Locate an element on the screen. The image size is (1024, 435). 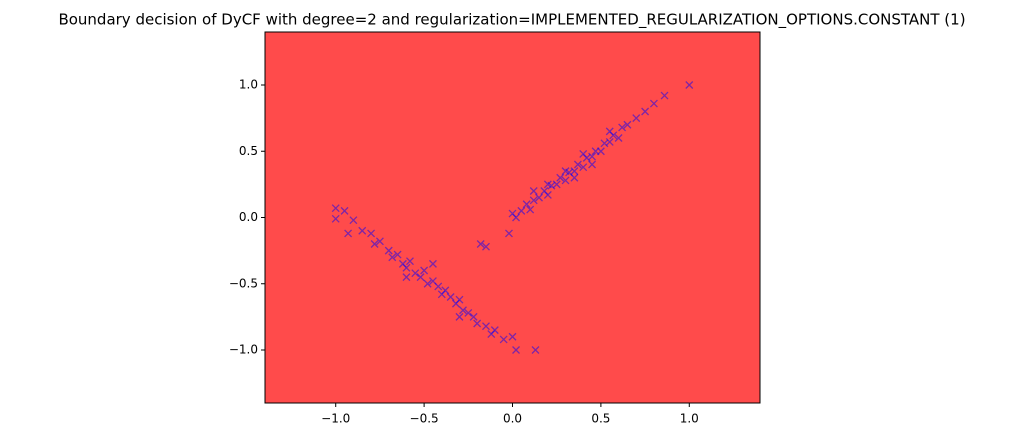
y-tick-label: 1.0 is located at coordinates (248, 85).